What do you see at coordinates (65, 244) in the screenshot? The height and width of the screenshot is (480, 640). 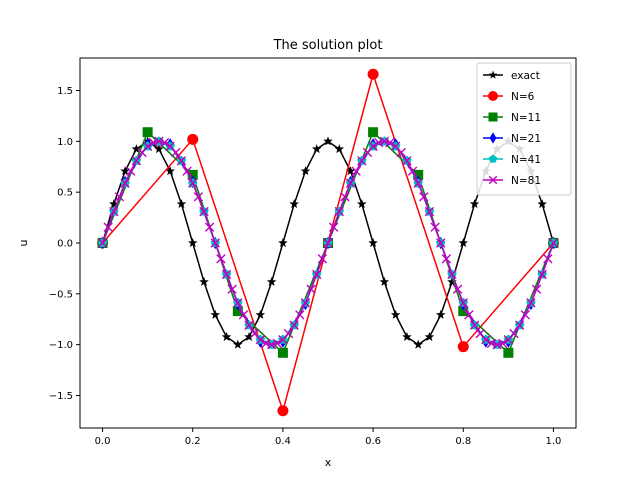 I see `y-tick-label: 0.0` at bounding box center [65, 244].